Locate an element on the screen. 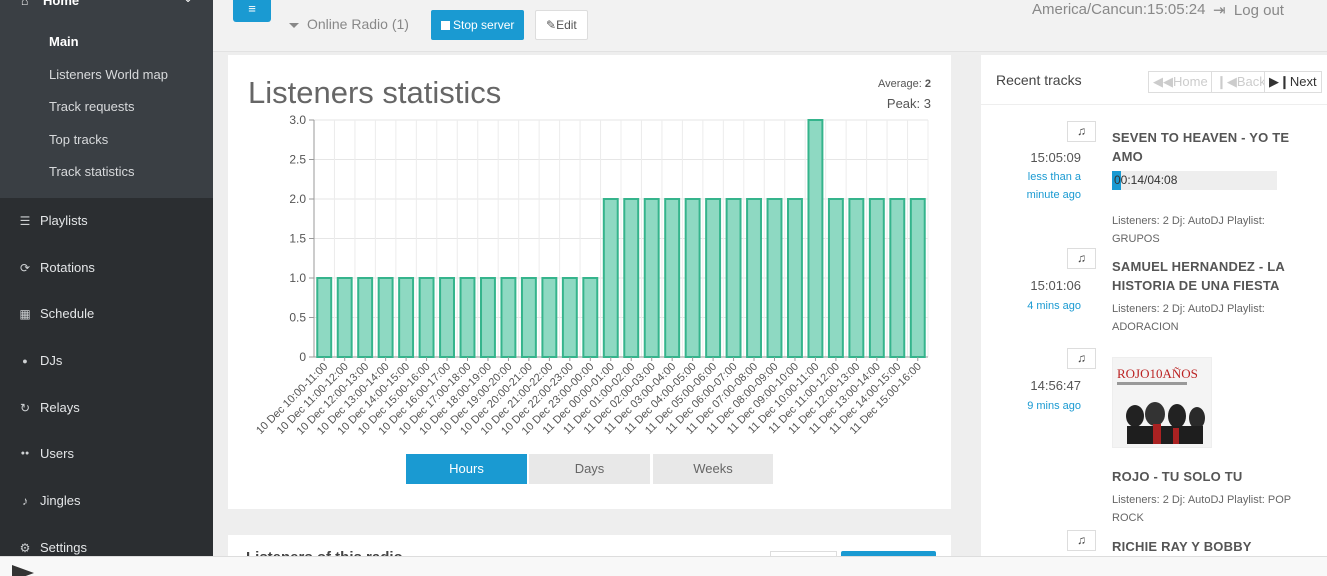  y-tick-label: 1.0 is located at coordinates (297, 278).